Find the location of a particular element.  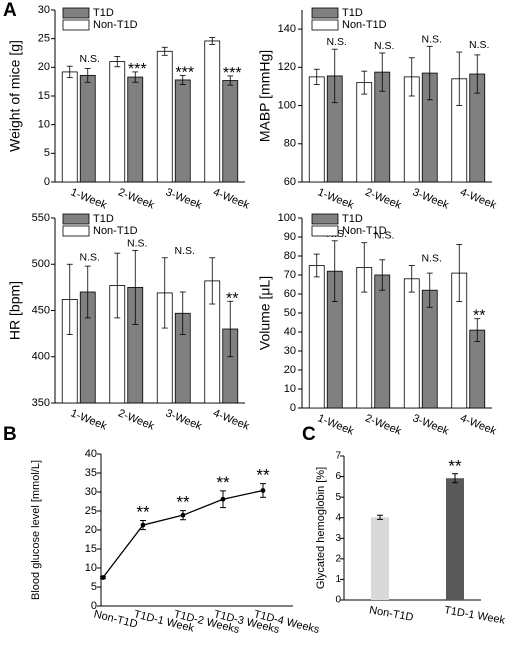

volume-y-tick-label: 30 is located at coordinates (290, 351).